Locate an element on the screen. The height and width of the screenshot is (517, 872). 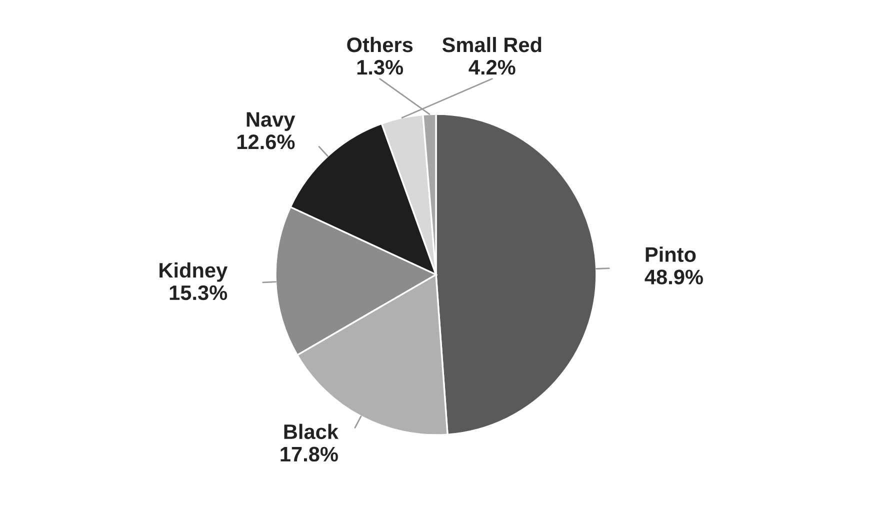
slice-label: Pinto is located at coordinates (671, 254).